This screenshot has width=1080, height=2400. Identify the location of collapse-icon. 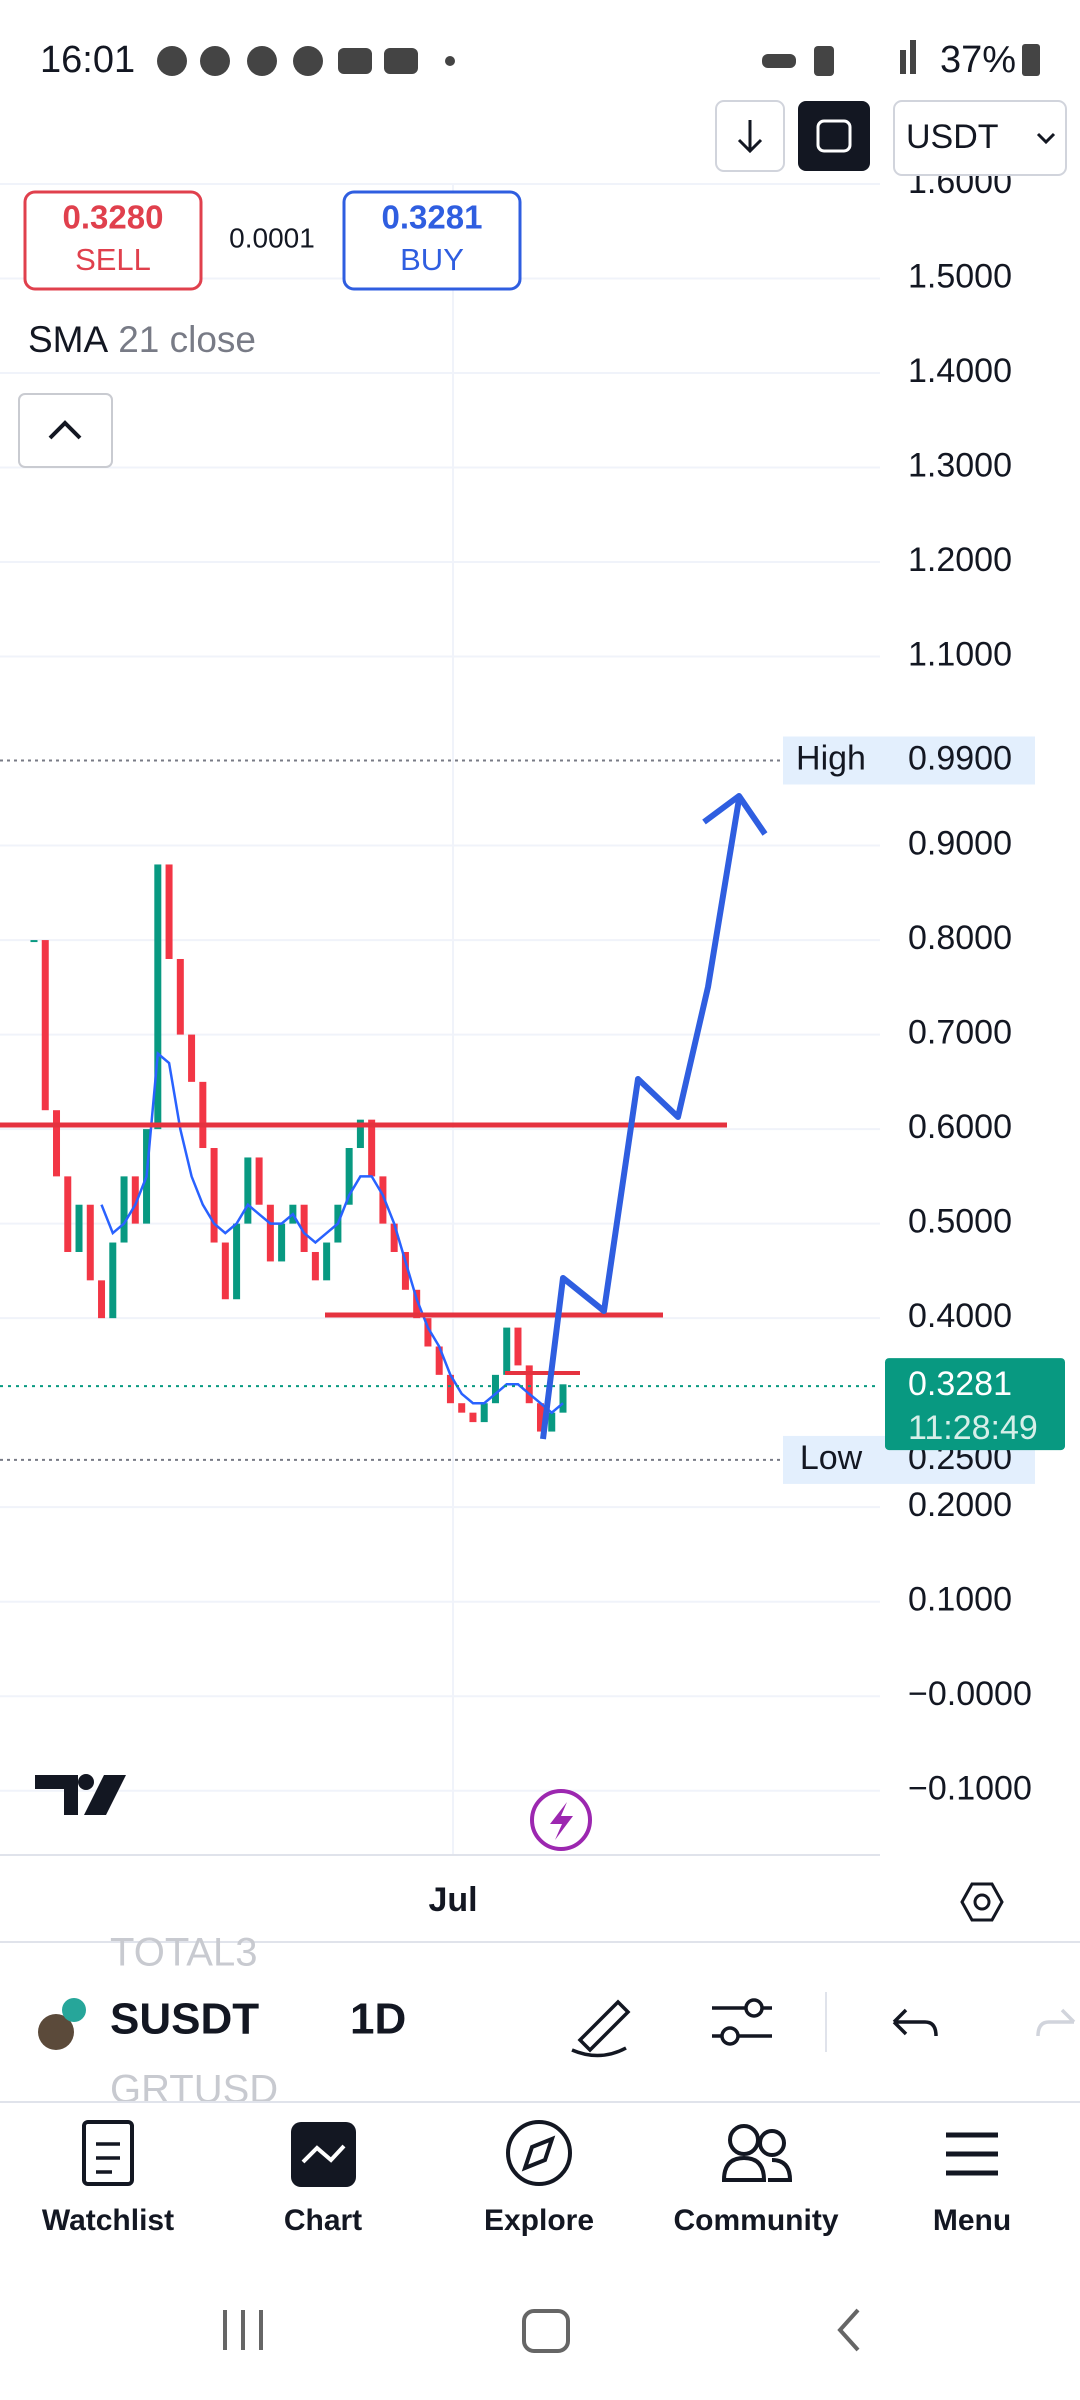
(65, 430).